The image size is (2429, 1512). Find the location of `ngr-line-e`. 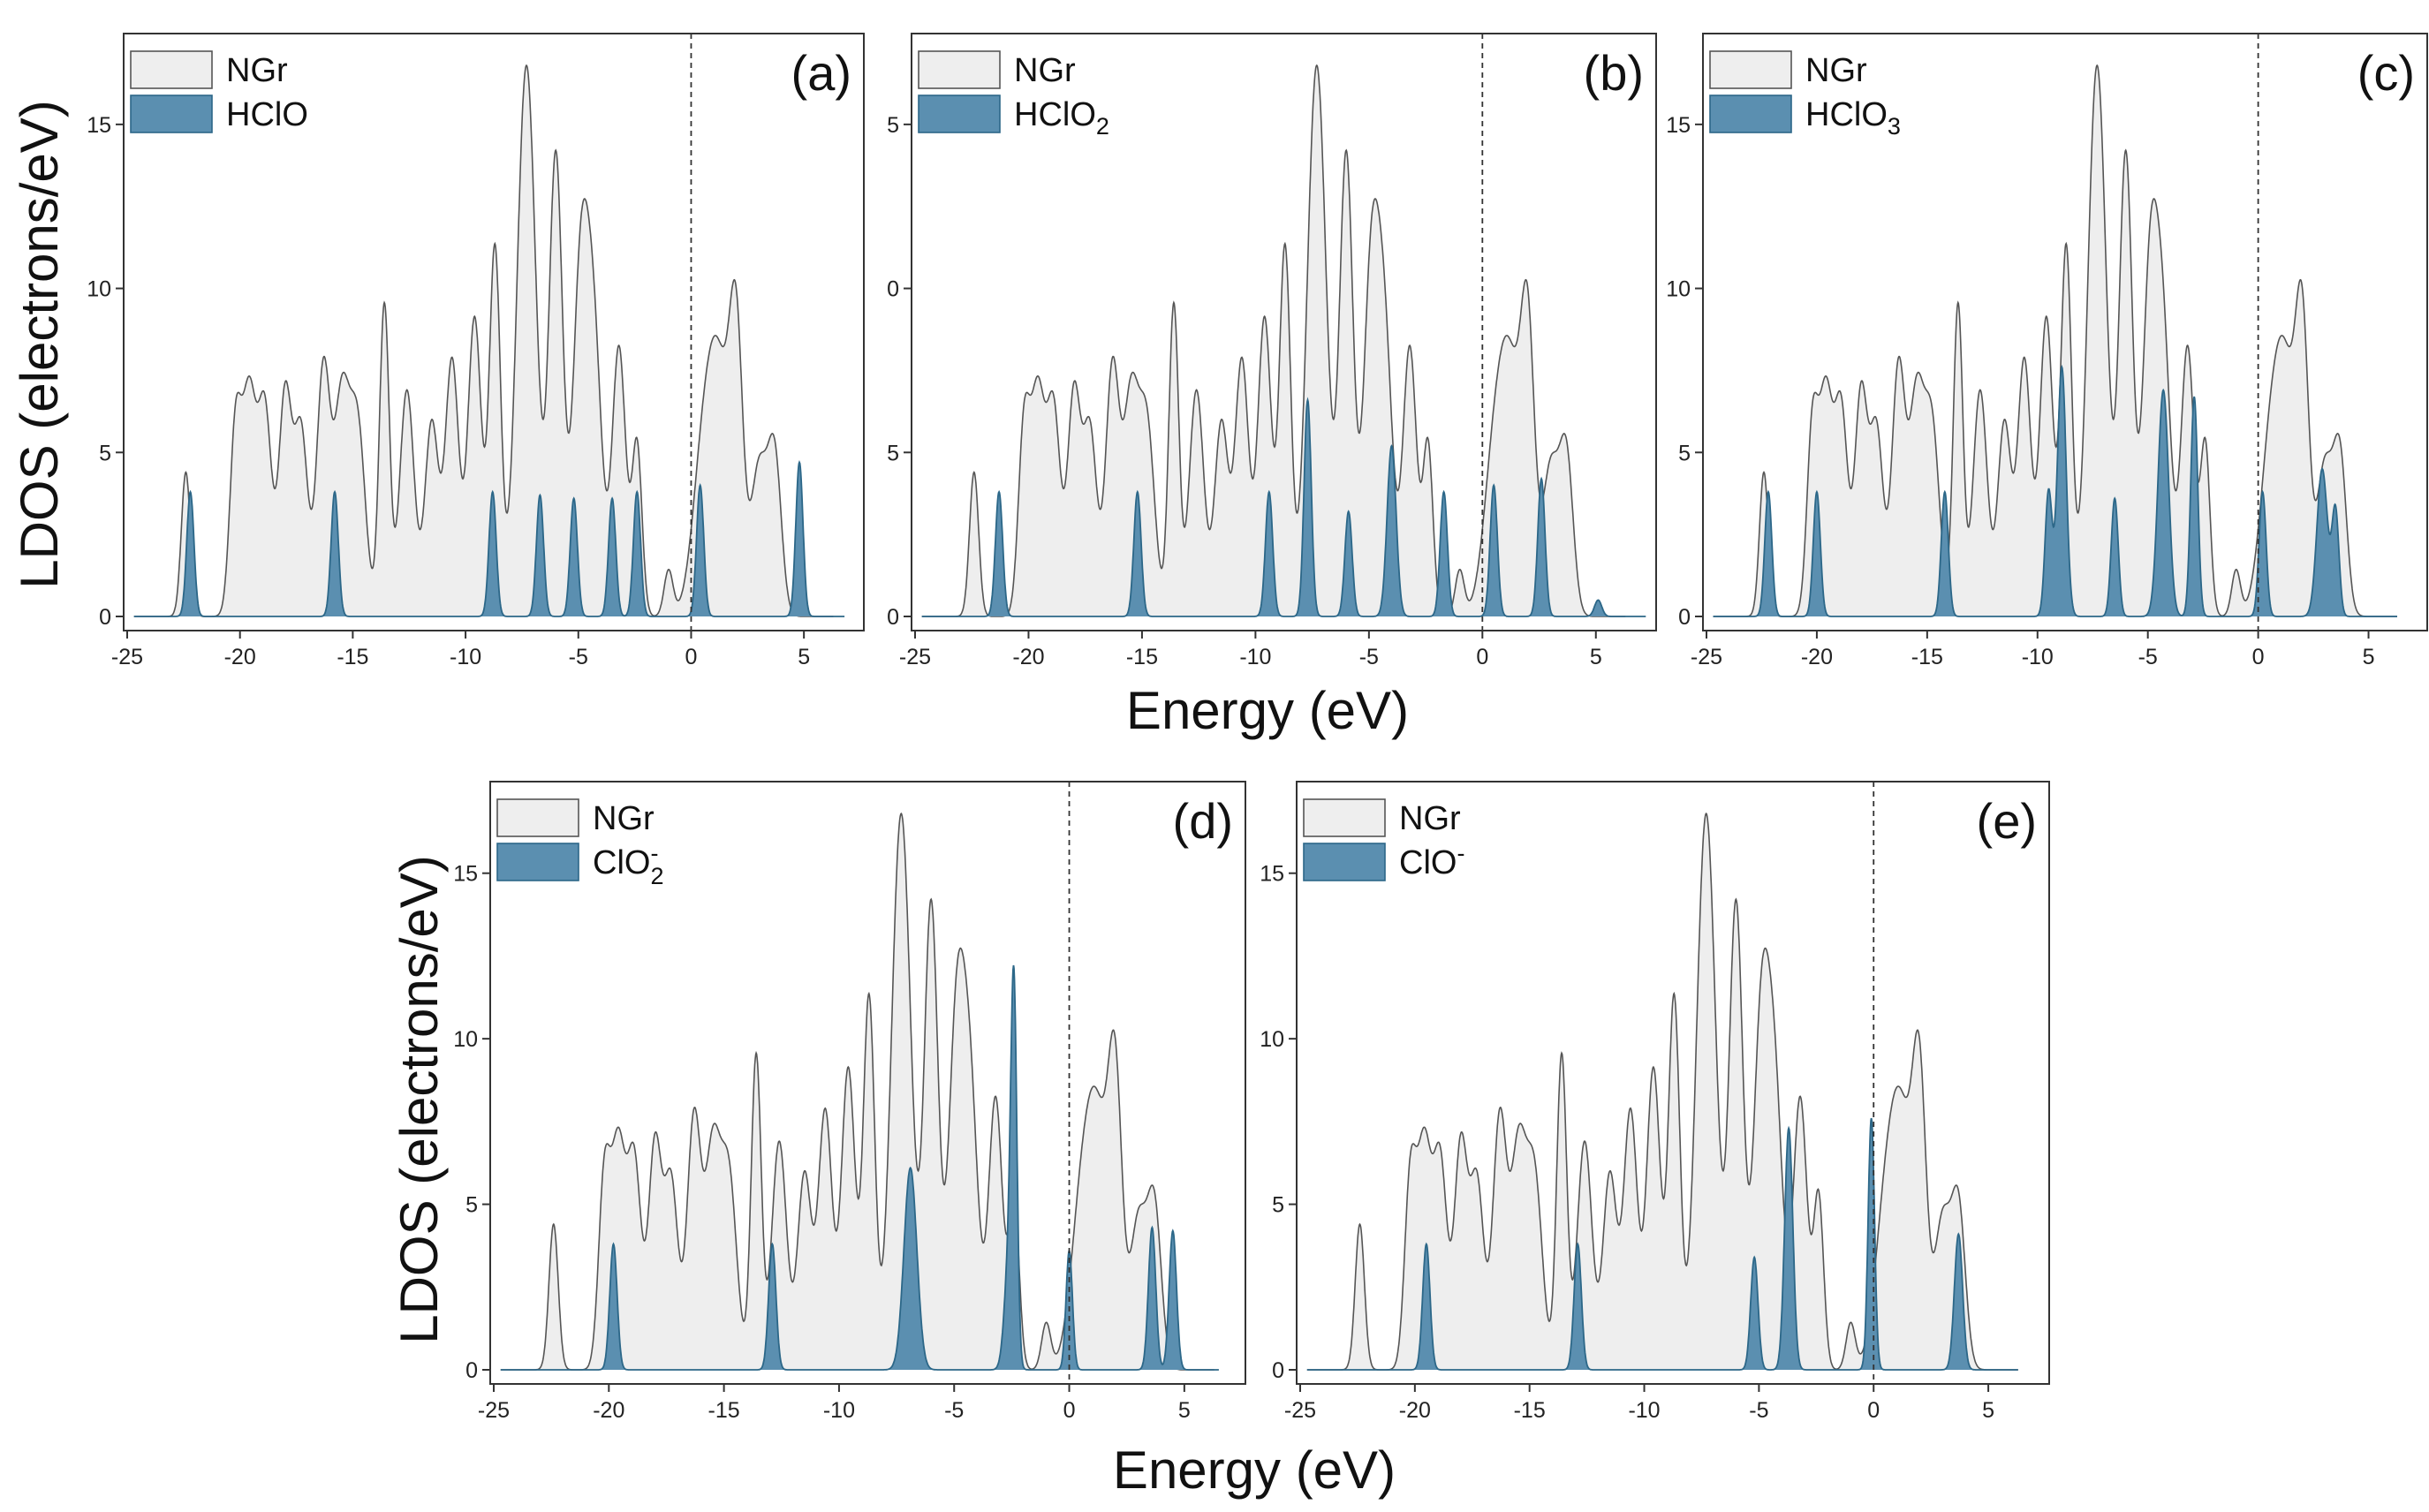

ngr-line-e is located at coordinates (1662, 1091).